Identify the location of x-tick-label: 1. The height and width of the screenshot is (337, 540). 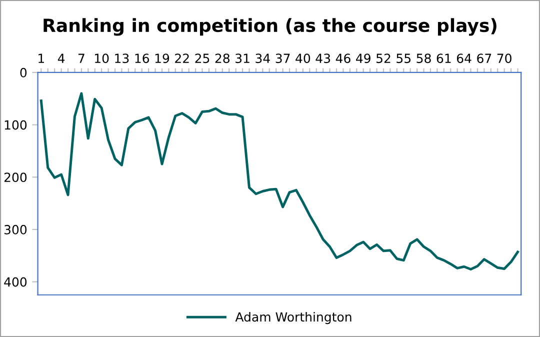
(41, 58).